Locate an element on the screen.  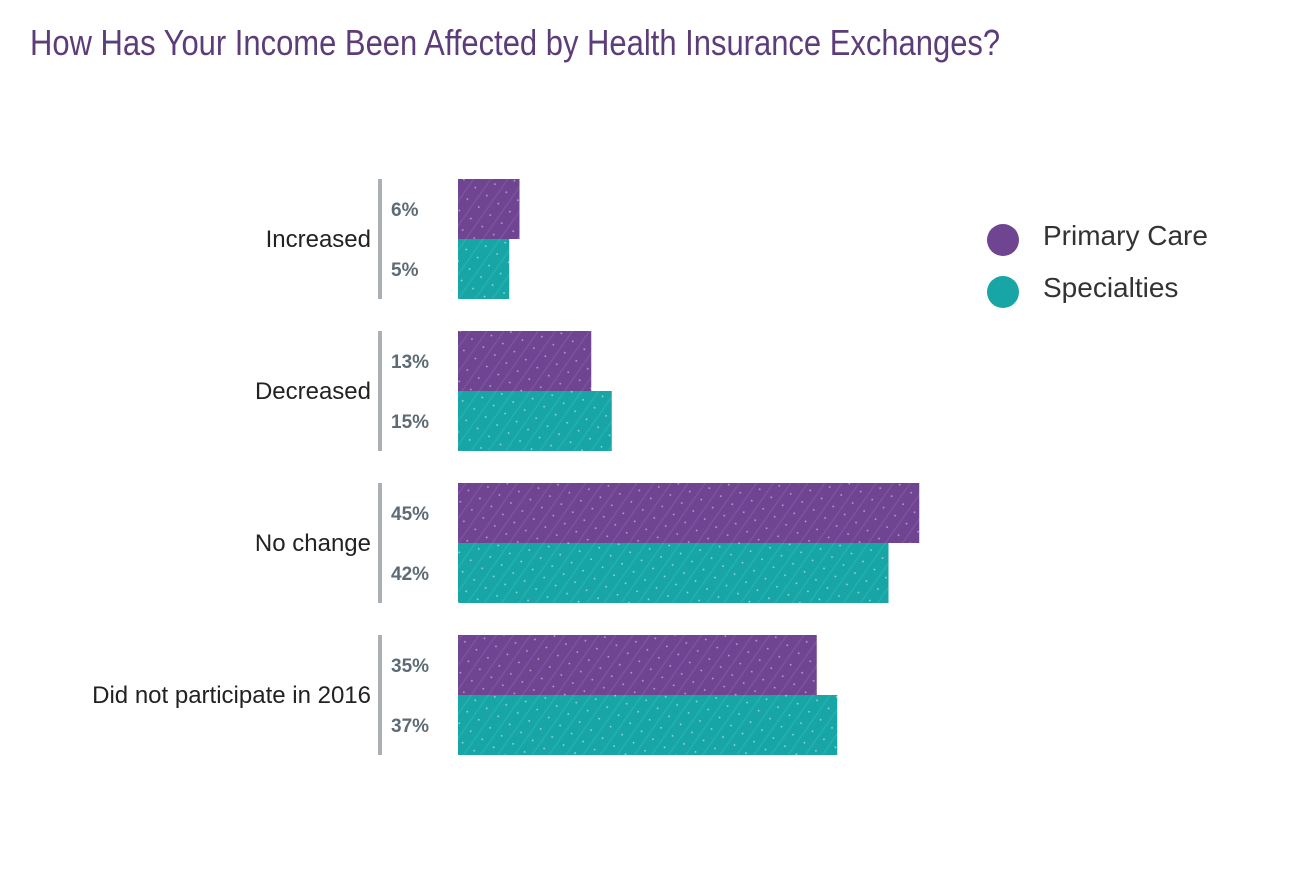
bar-specialties-increased is located at coordinates (484, 269).